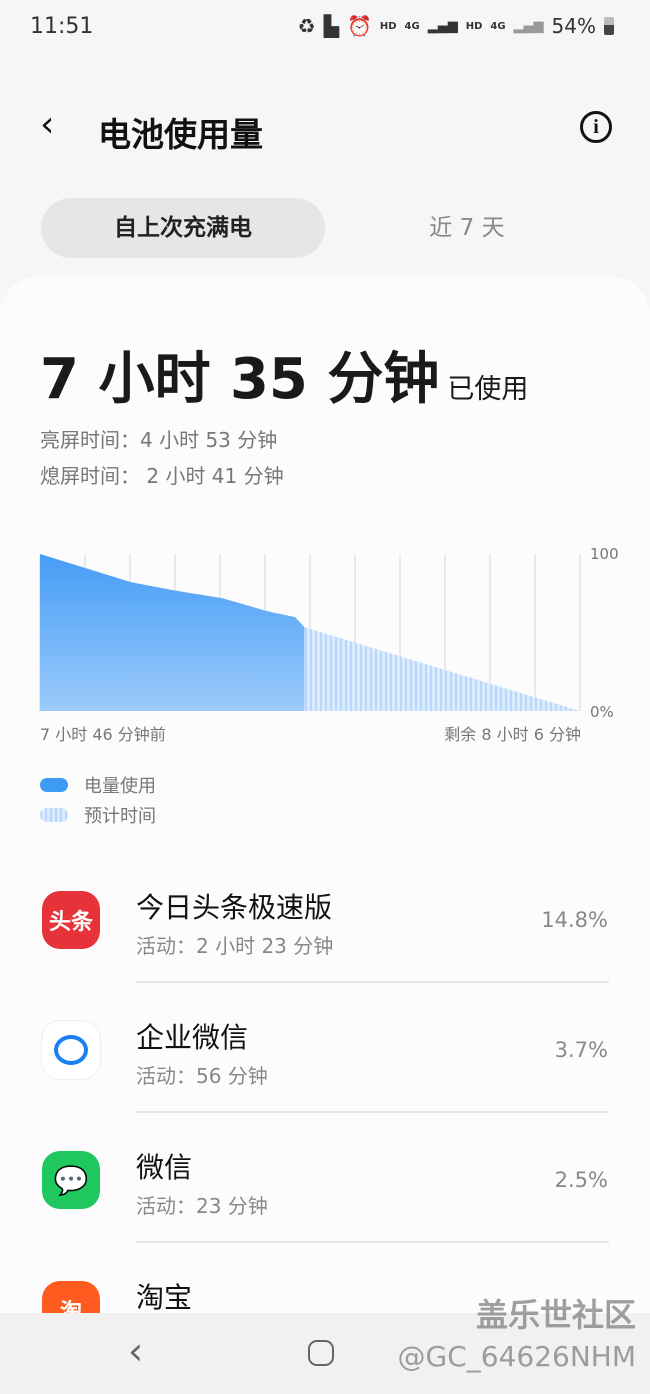  What do you see at coordinates (183, 228) in the screenshot?
I see `tab-since-full-charge: 自上次充满电` at bounding box center [183, 228].